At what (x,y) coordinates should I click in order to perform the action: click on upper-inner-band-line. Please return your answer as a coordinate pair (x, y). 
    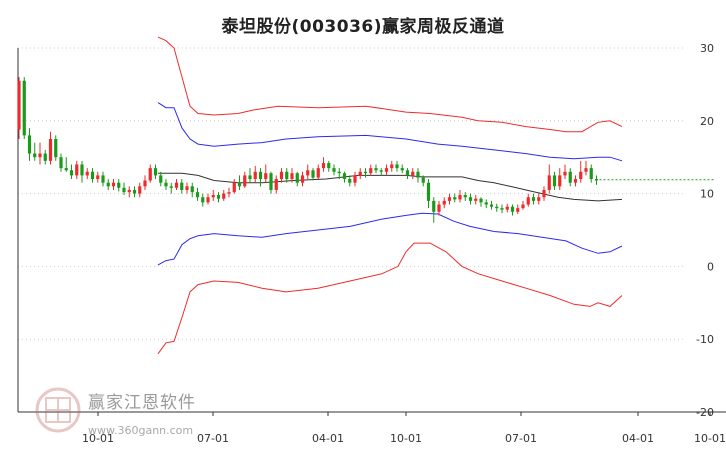
    Looking at the image, I should click on (390, 132).